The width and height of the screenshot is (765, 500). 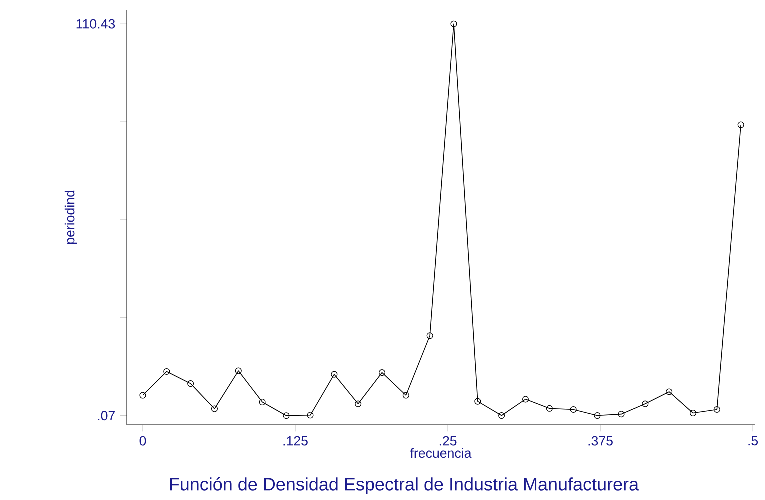 I want to click on x-axis-title: frecuencia, so click(x=441, y=453).